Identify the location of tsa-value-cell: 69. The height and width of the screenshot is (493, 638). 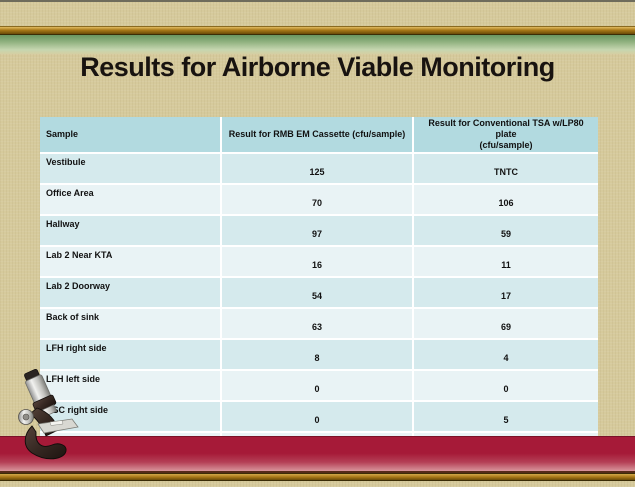
(506, 324).